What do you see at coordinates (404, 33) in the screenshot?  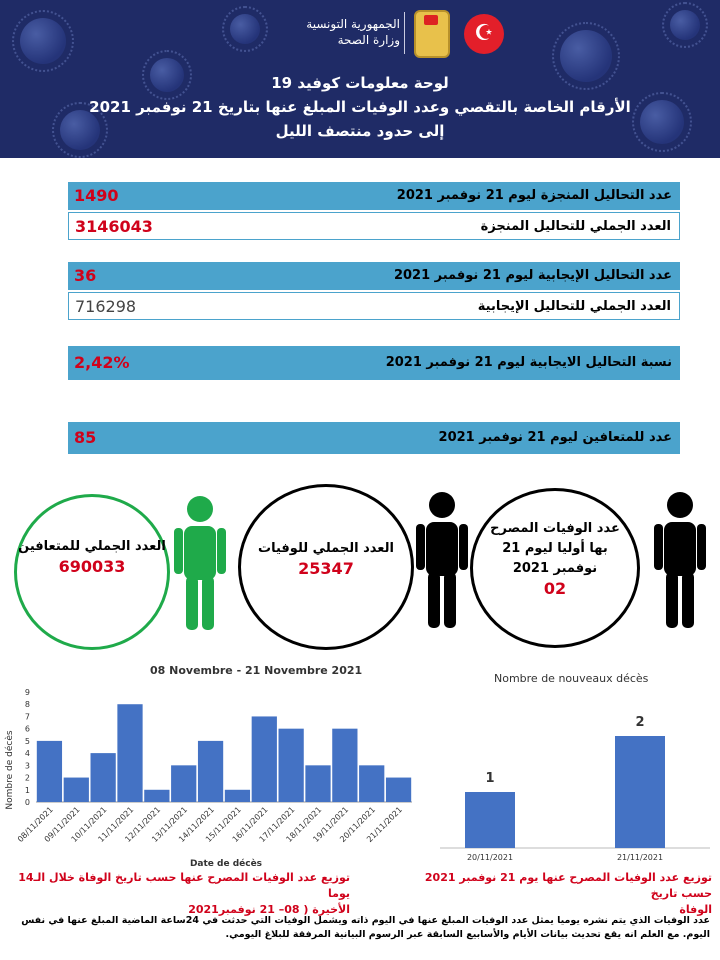 I see `header-divider` at bounding box center [404, 33].